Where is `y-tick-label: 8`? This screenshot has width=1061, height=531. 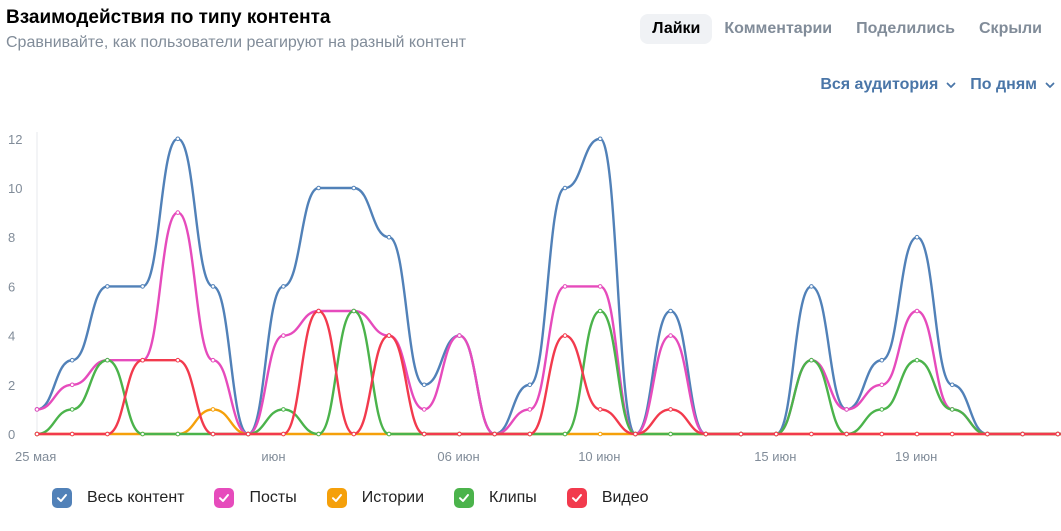
y-tick-label: 8 is located at coordinates (11, 237).